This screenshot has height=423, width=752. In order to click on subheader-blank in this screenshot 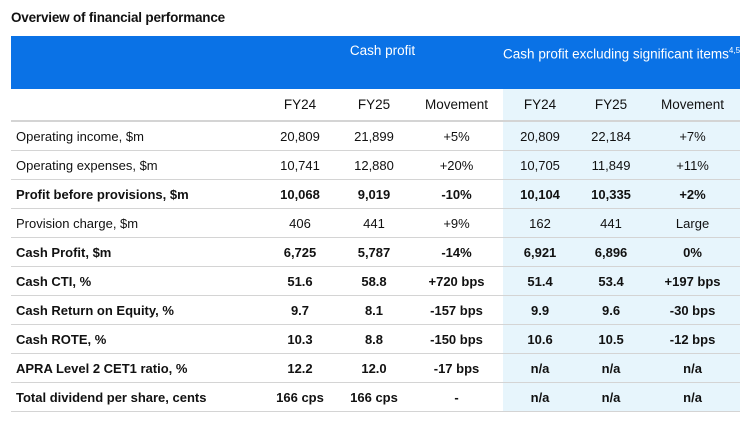, I will do `click(136, 105)`.